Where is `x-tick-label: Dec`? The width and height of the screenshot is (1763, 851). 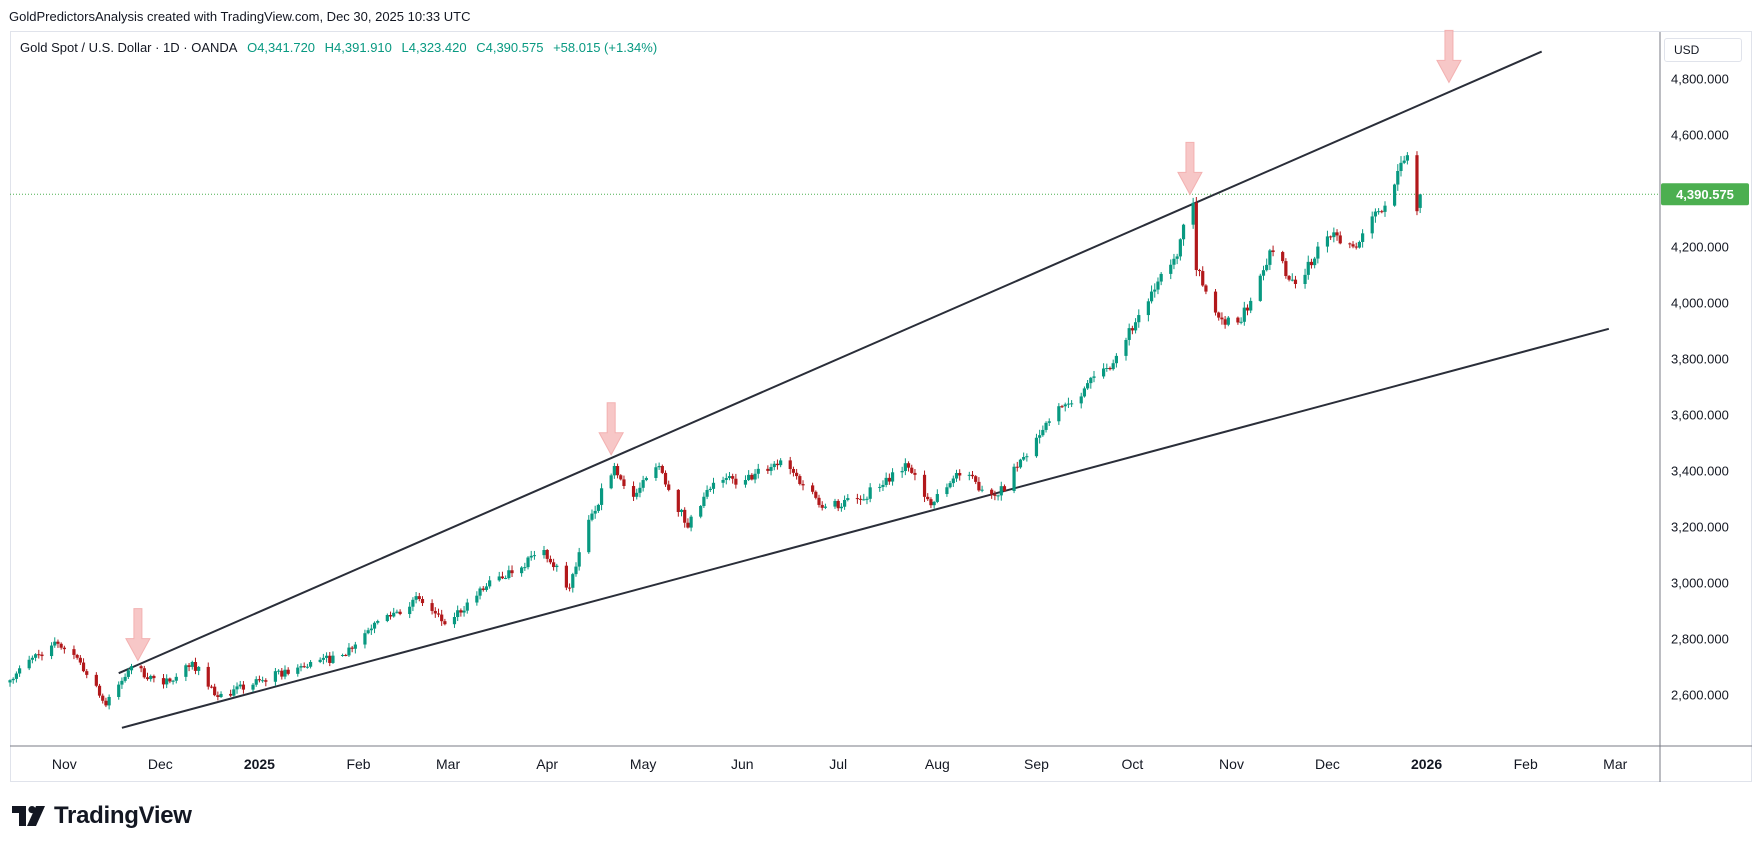 x-tick-label: Dec is located at coordinates (1327, 764).